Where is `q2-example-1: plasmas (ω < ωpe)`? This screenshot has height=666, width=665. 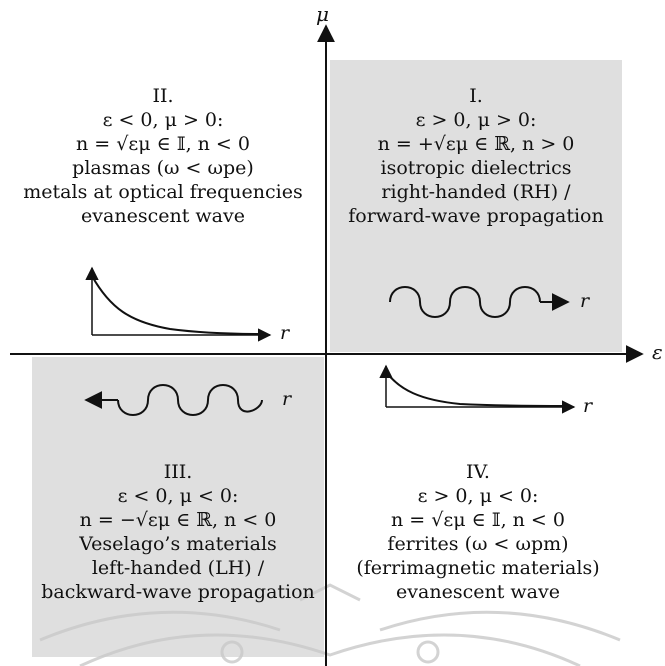
q2-example-1: plasmas (ω < ωpe) is located at coordinates (163, 168).